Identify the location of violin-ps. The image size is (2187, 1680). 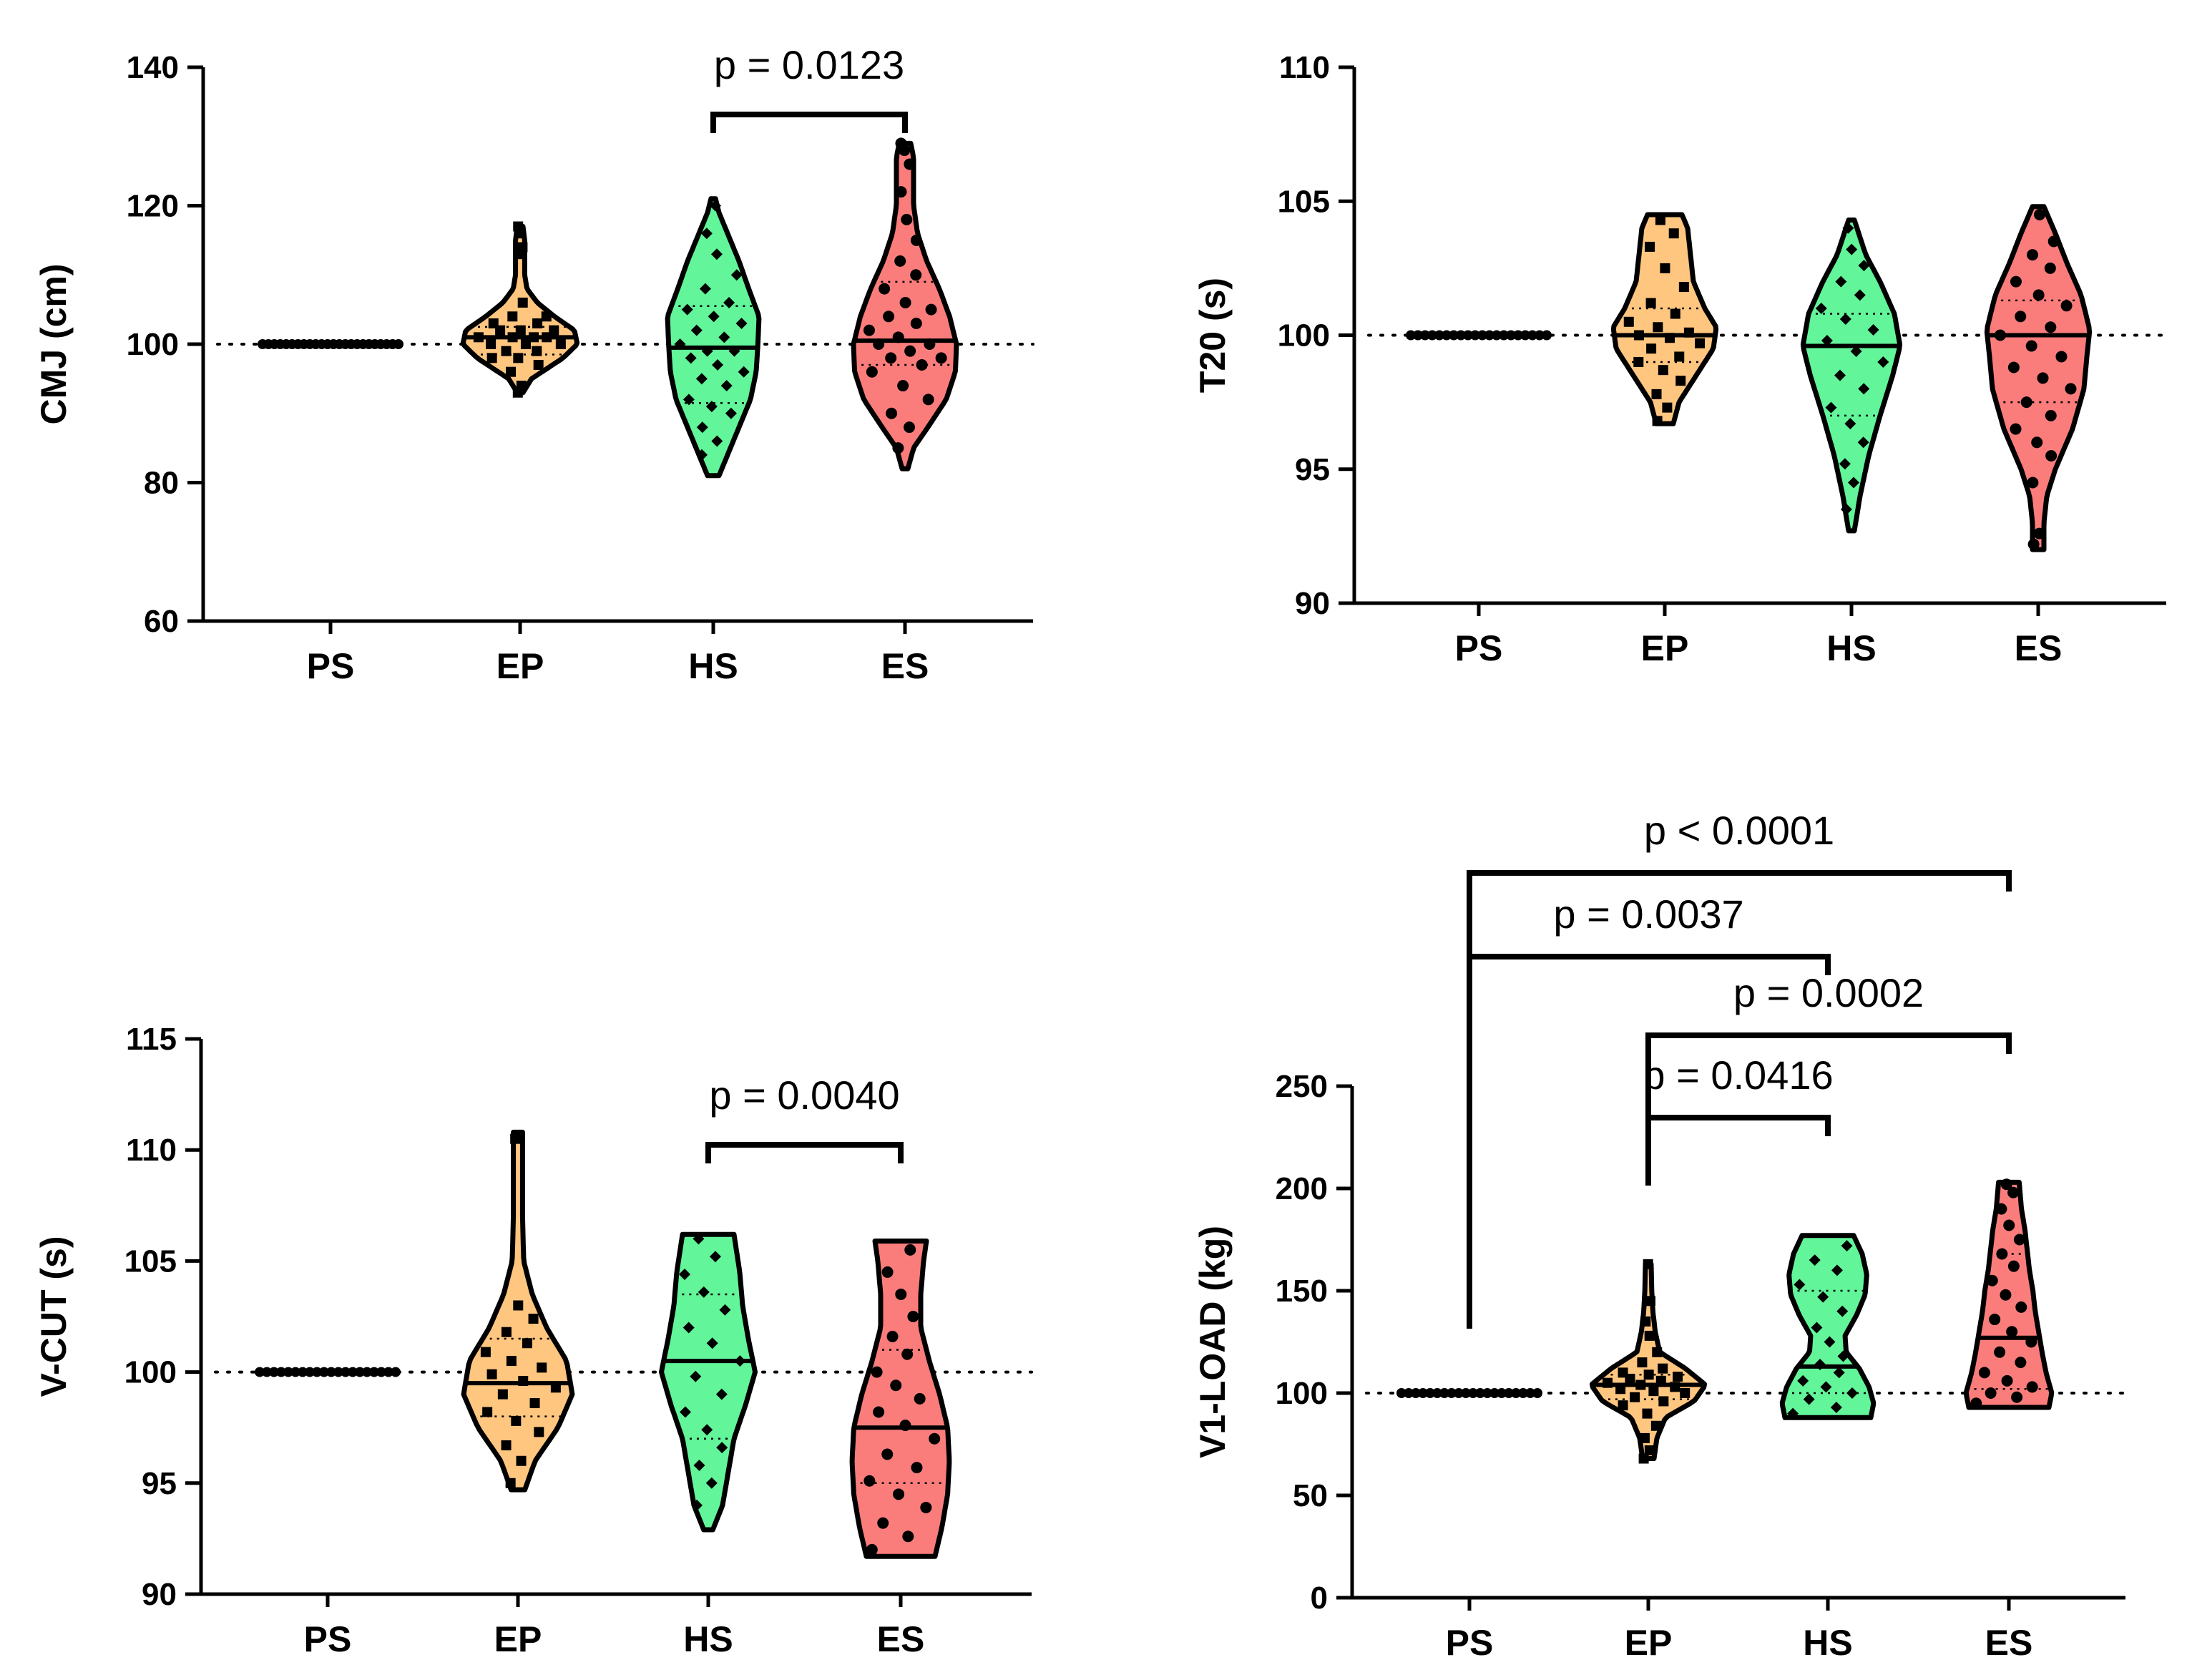
(1479, 335).